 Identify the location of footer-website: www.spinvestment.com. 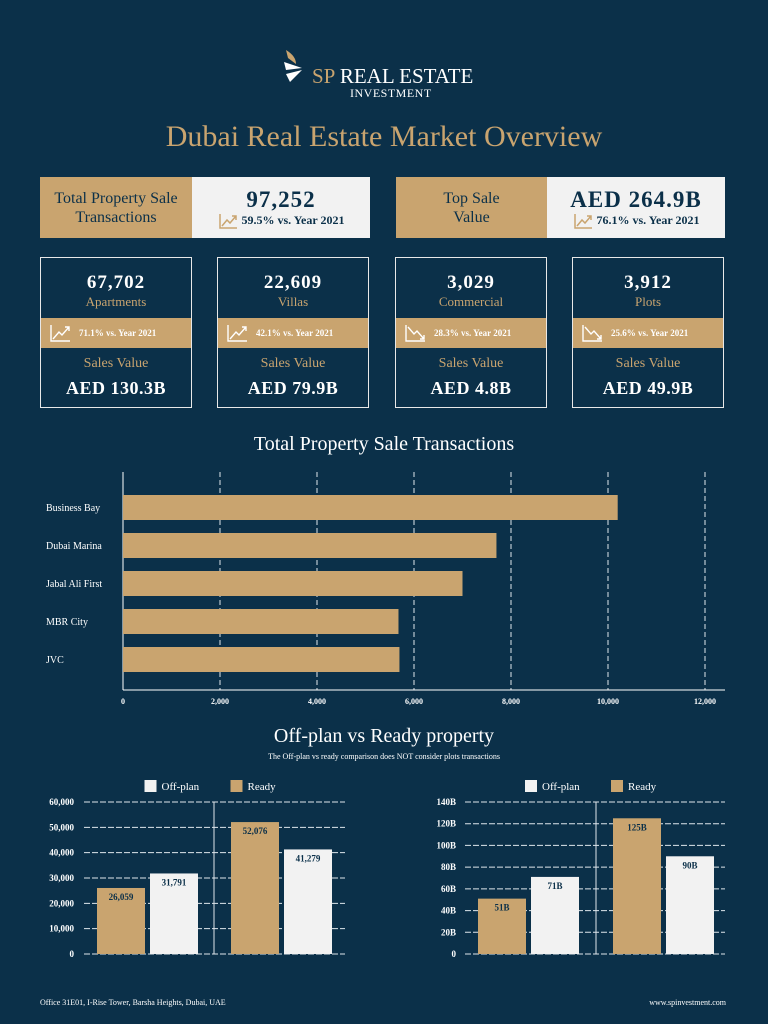
(687, 1002).